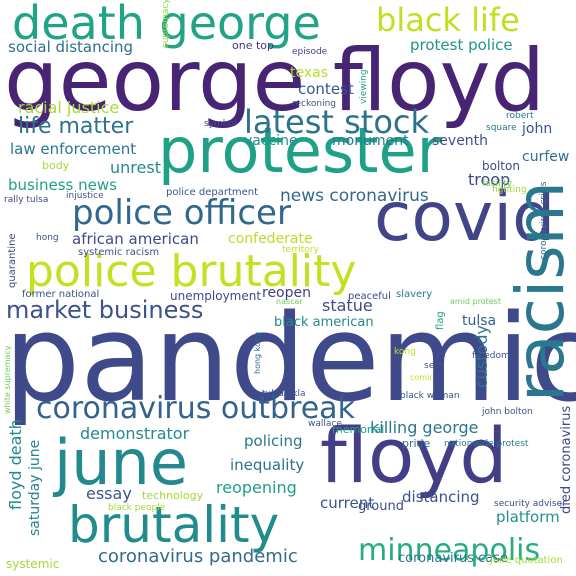  I want to click on word-tulsa: tulsa, so click(479, 321).